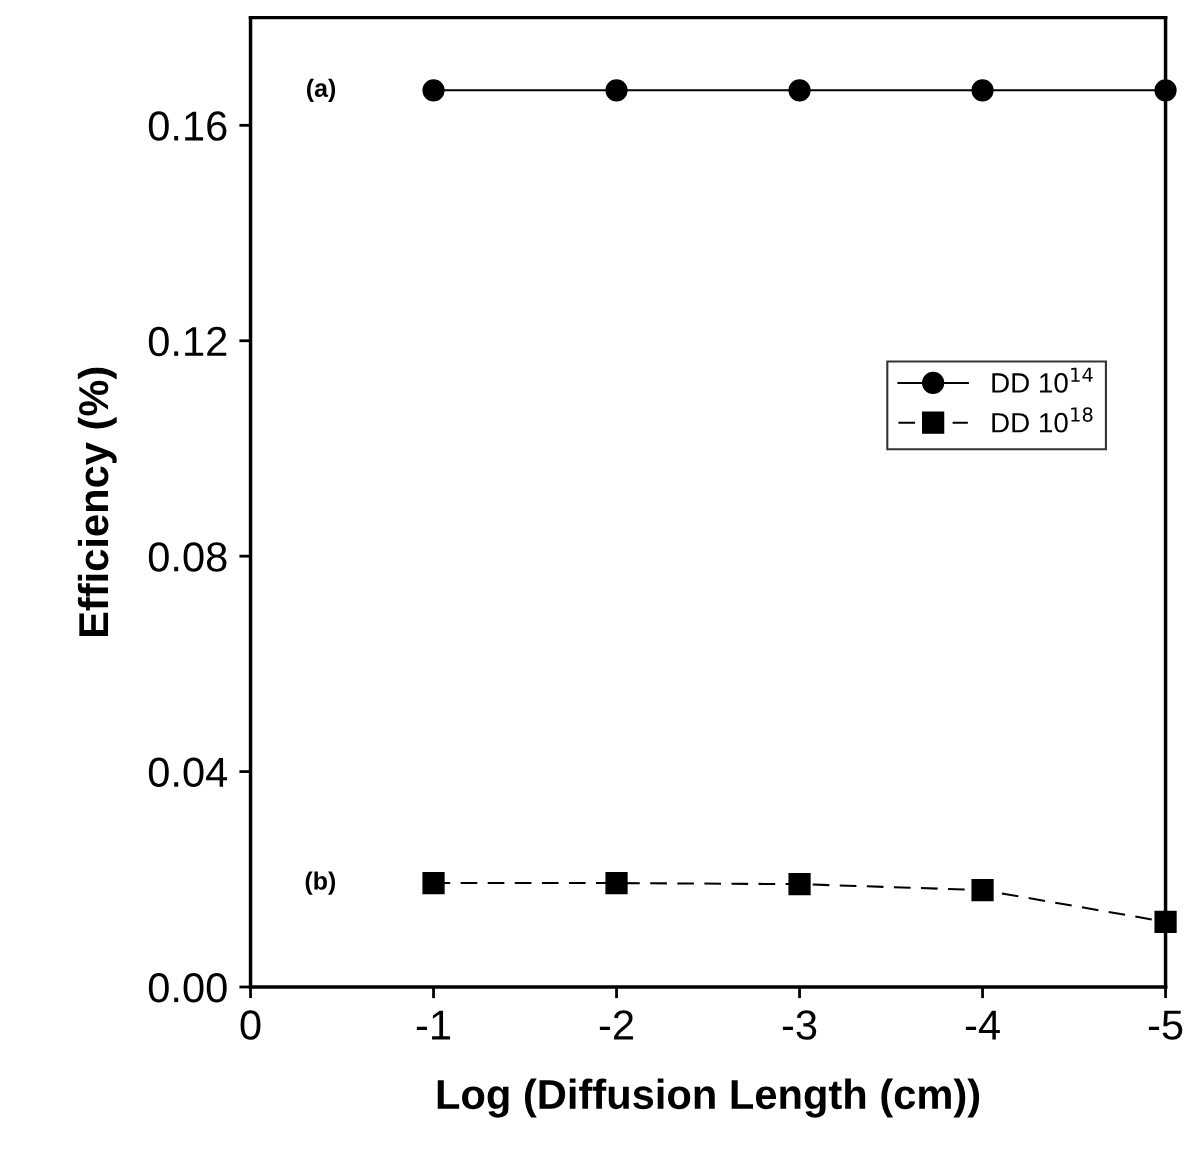 The image size is (1193, 1175). I want to click on y-axis-title: Efficiency (%), so click(97, 502).